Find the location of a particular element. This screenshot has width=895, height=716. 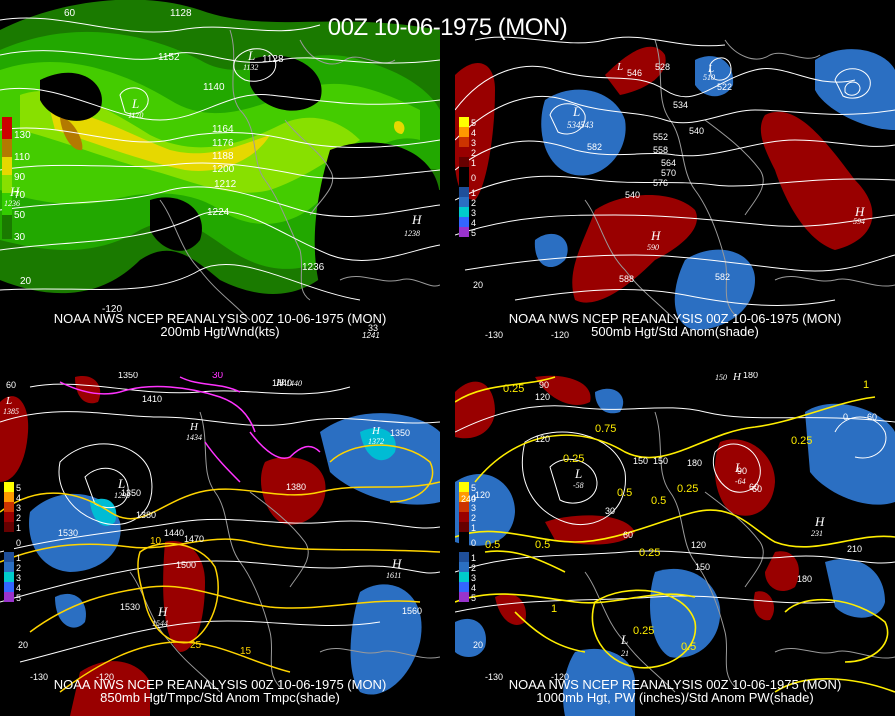

contour-label: 90 is located at coordinates (544, 385).